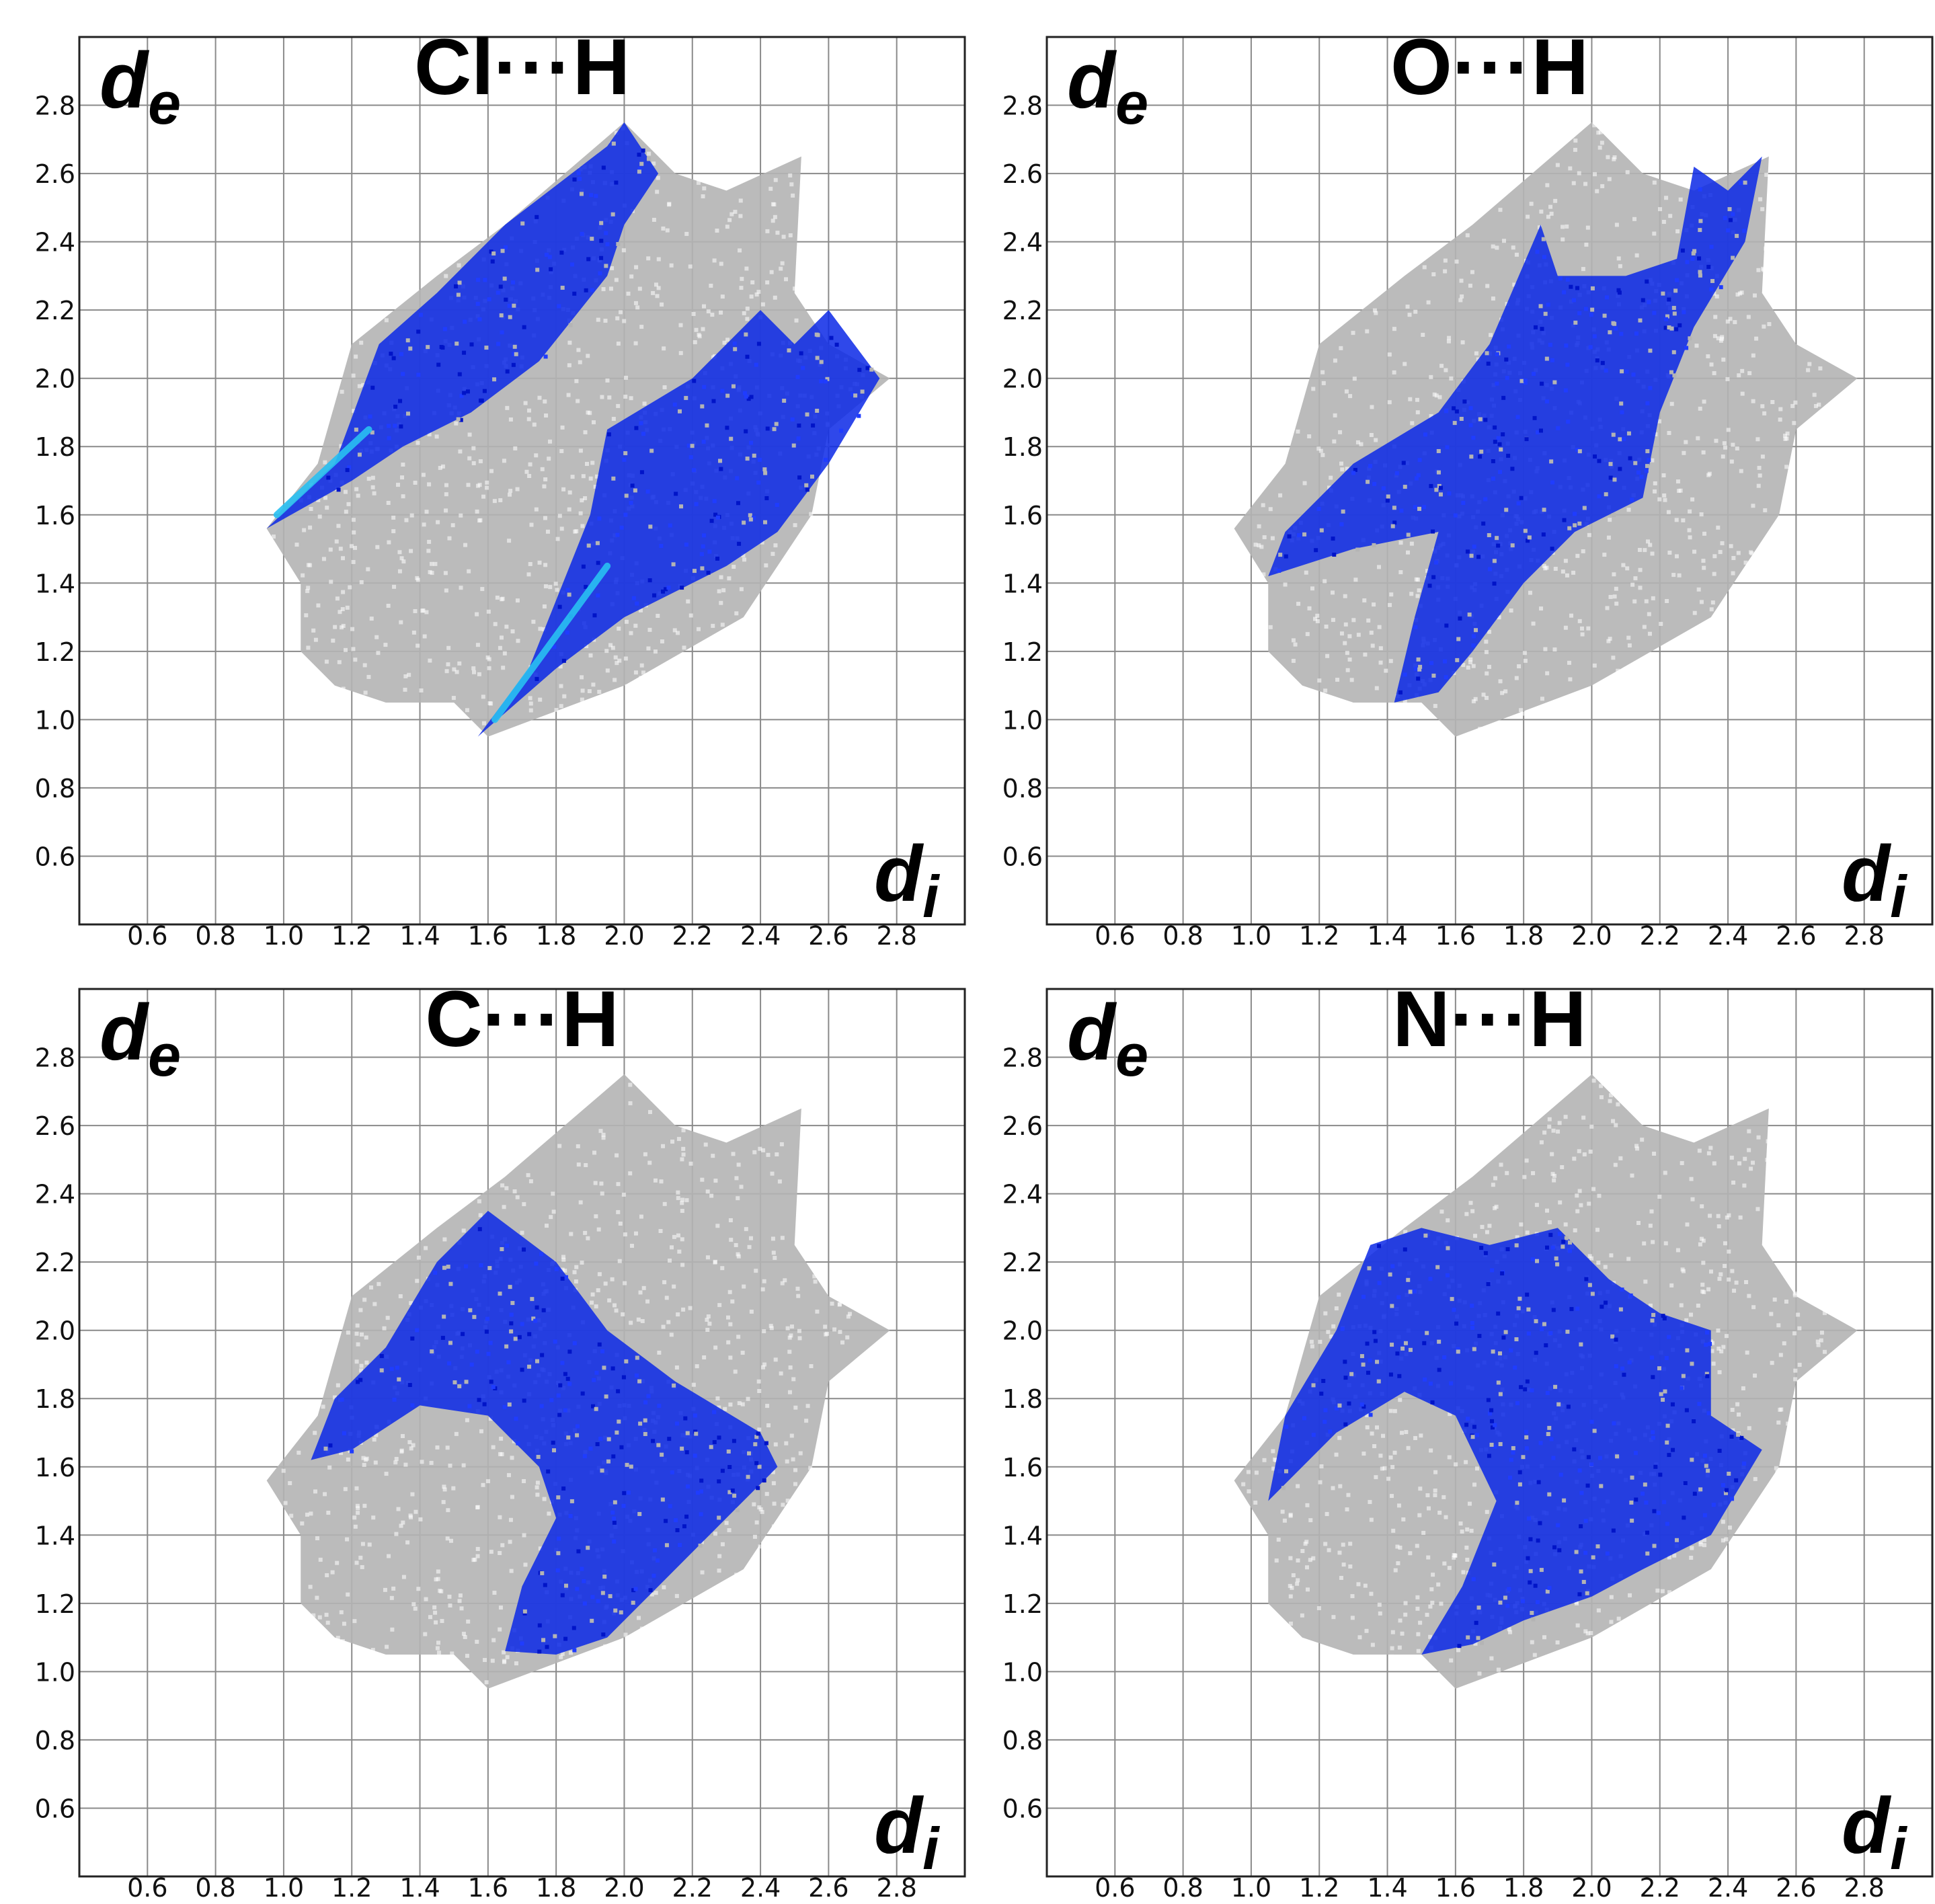  Describe the element at coordinates (1182, 1888) in the screenshot. I see `x-tick-label: 0.8` at that location.